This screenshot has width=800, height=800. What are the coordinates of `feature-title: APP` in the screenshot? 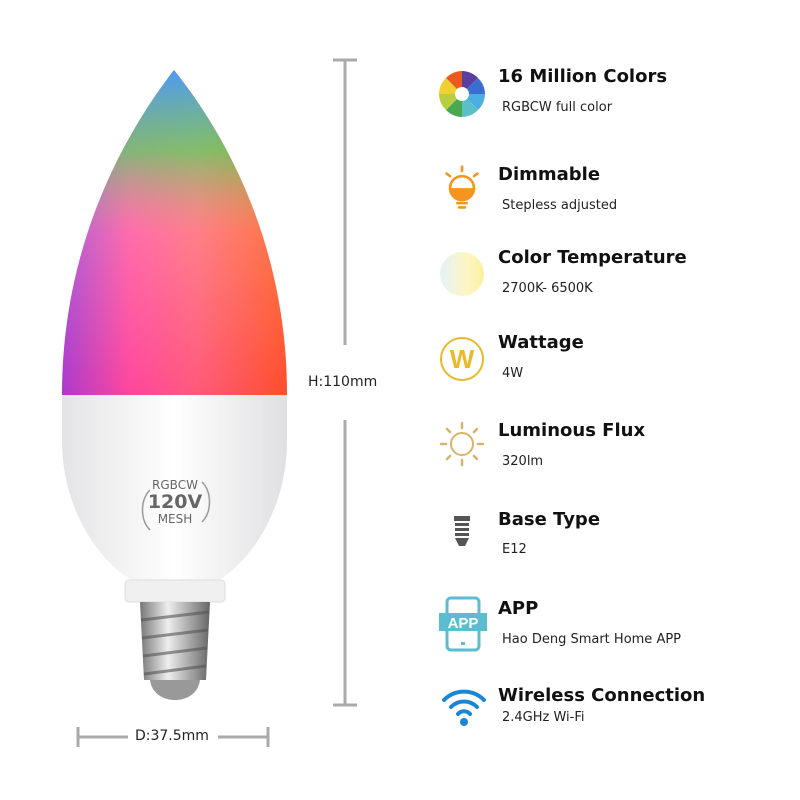 It's located at (518, 608).